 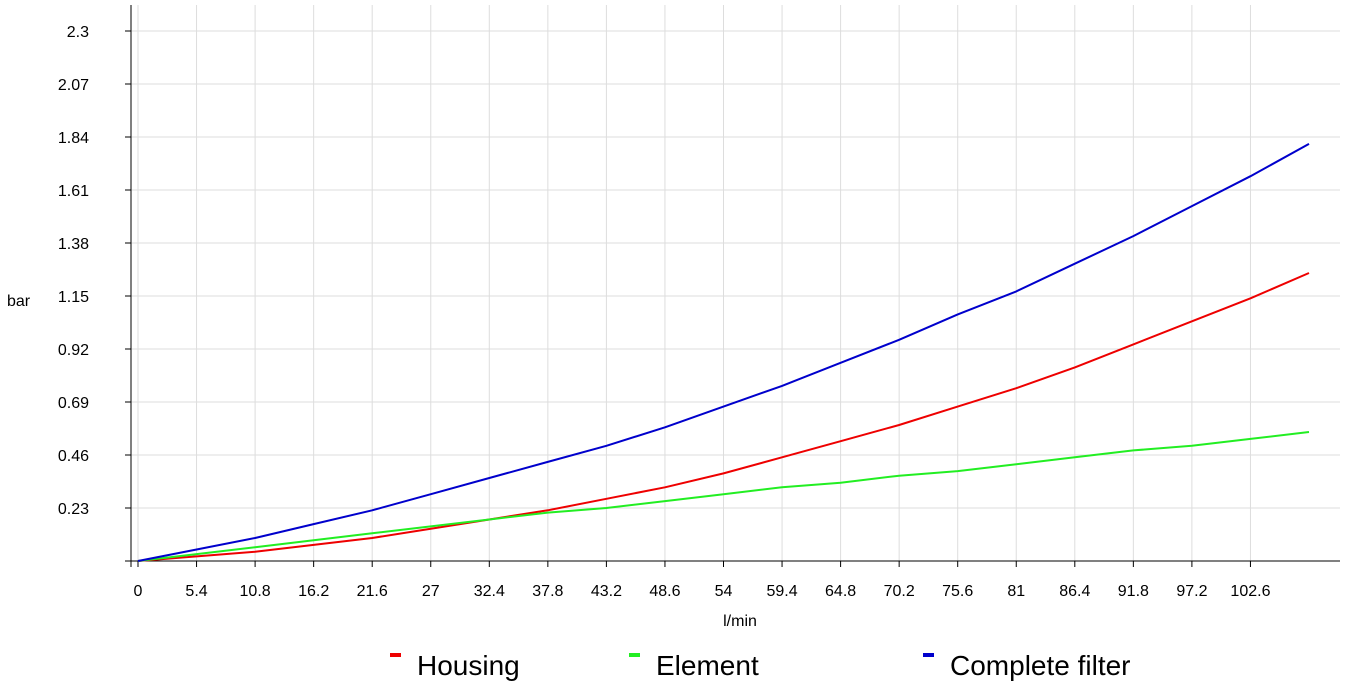 What do you see at coordinates (707, 665) in the screenshot?
I see `legend-label-element: Element` at bounding box center [707, 665].